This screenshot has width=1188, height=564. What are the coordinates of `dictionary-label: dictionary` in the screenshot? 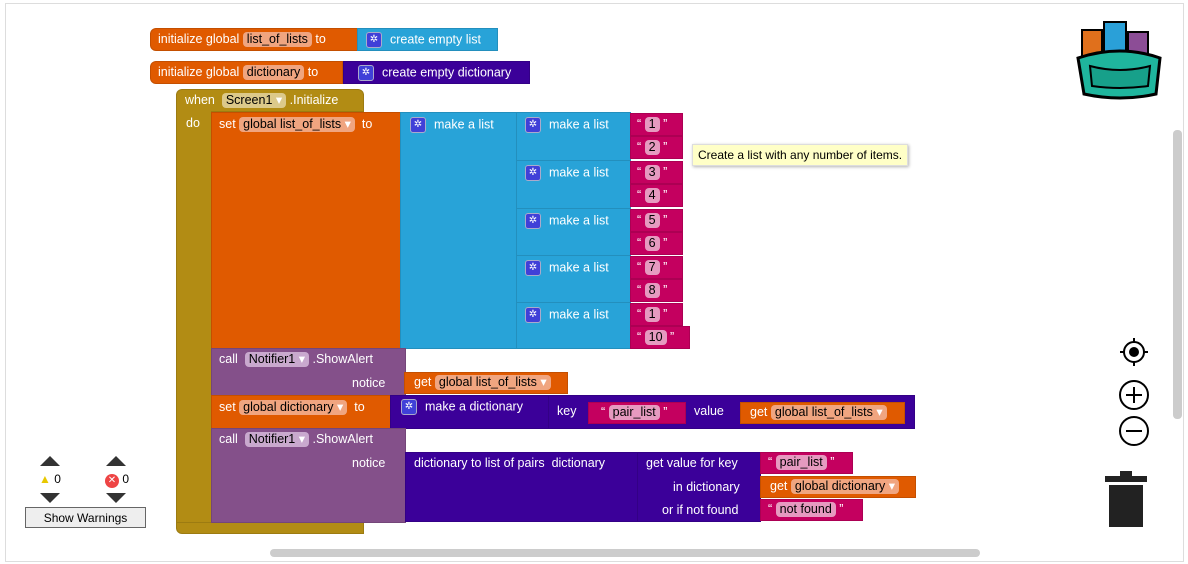 It's located at (578, 463).